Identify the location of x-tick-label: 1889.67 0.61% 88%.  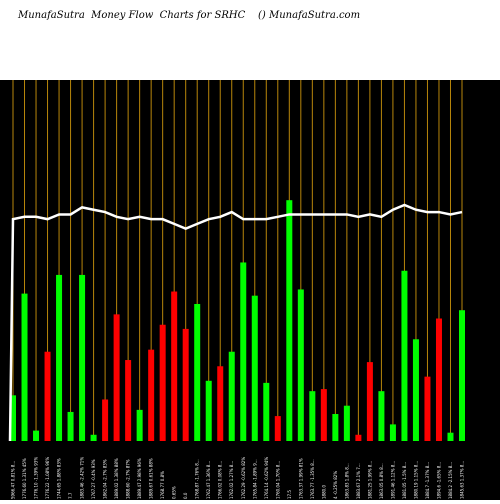
(151, 478).